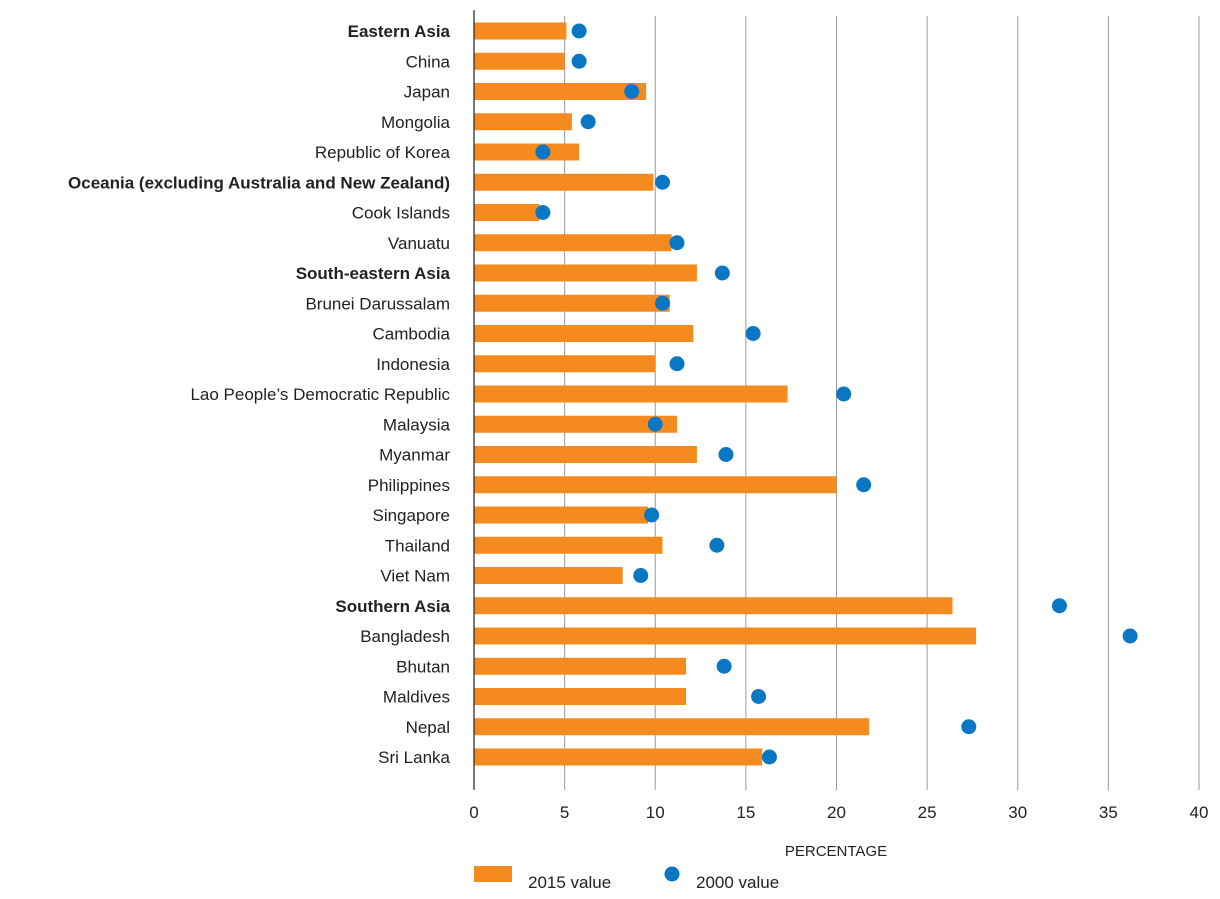 The image size is (1220, 899). I want to click on legend-label-2000: 2000 value, so click(737, 882).